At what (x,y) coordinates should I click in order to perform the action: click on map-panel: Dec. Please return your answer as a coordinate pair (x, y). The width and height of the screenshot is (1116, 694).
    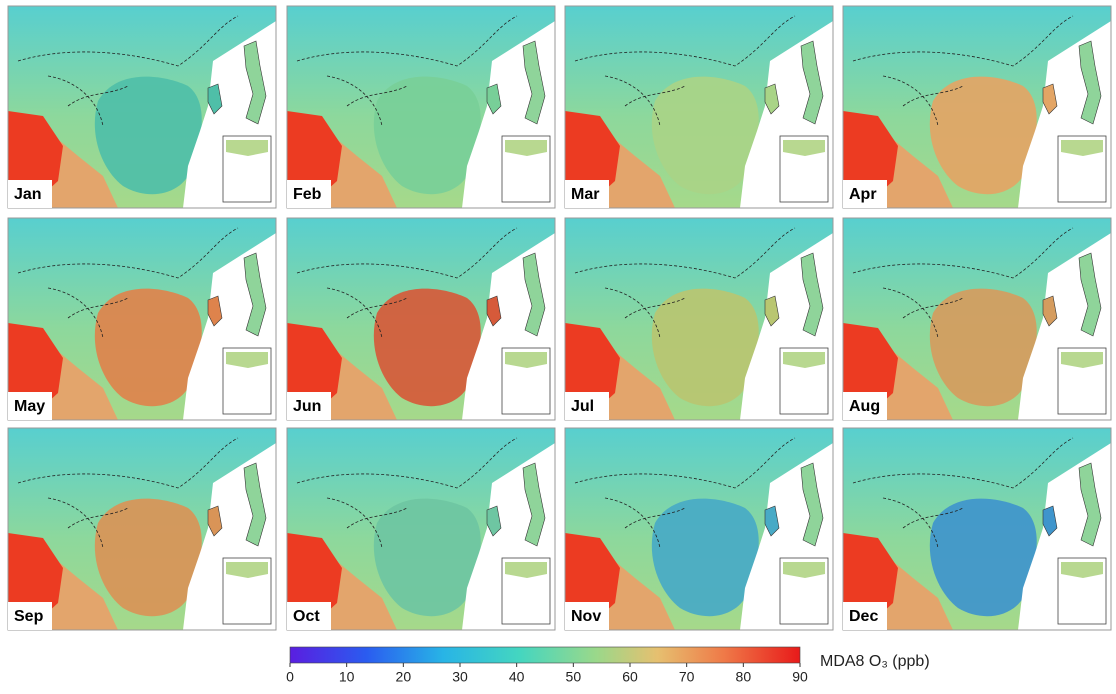
    Looking at the image, I should click on (977, 529).